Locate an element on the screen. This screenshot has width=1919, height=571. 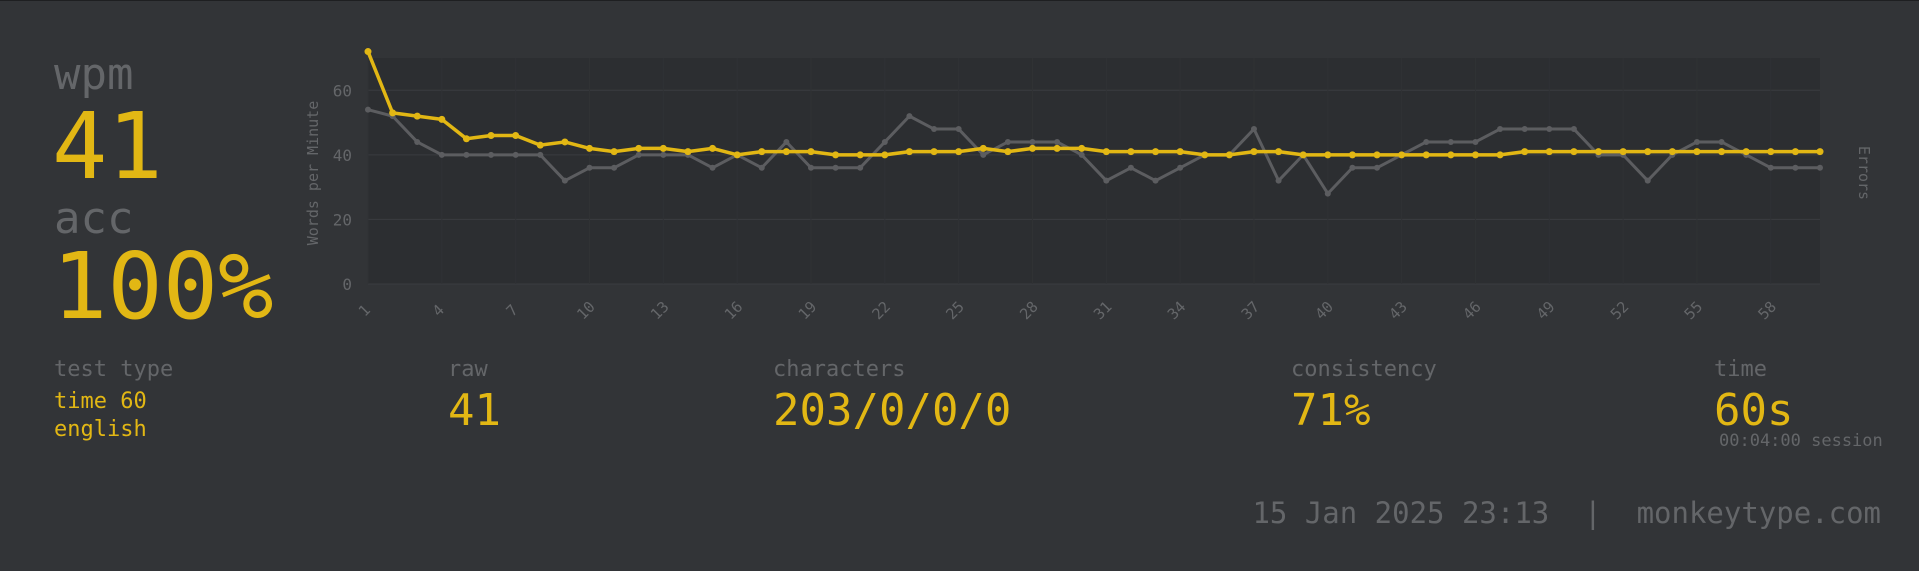
x-tick-label: 1 is located at coordinates (364, 310).